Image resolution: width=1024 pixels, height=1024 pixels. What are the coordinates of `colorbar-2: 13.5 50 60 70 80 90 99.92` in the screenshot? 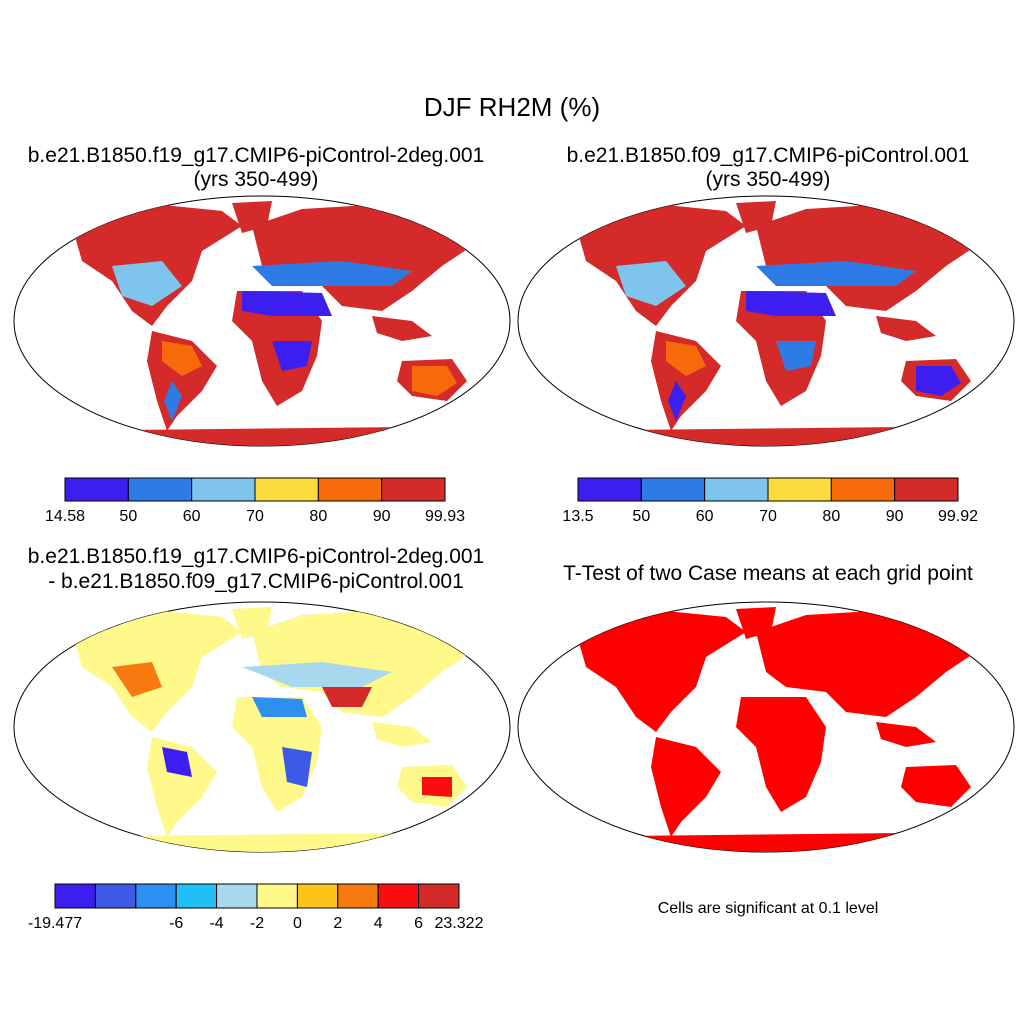 It's located at (770, 501).